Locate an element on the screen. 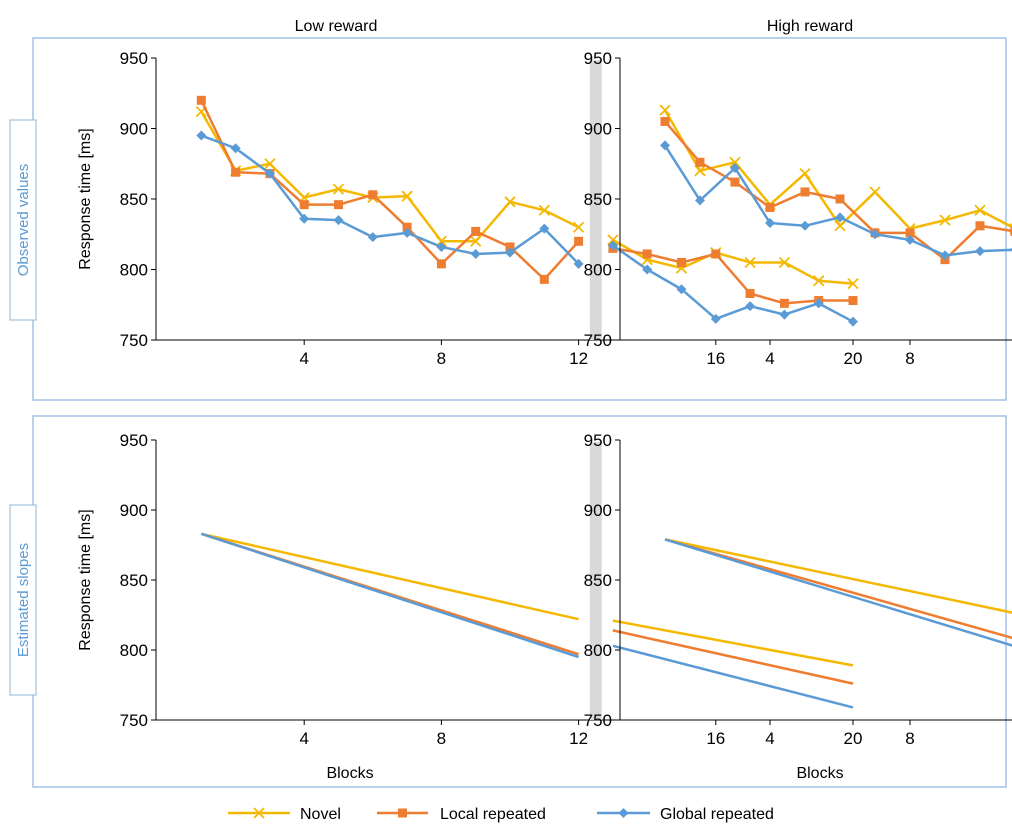  row-title-estimated-slopes: Estimated slopes is located at coordinates (23, 600).